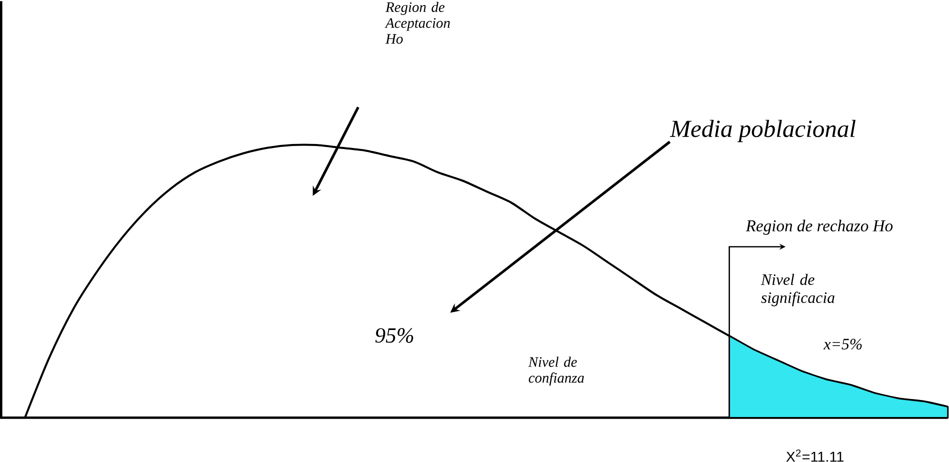 This screenshot has width=949, height=462. I want to click on text: Region de Aceptacion Ho, so click(417, 23).